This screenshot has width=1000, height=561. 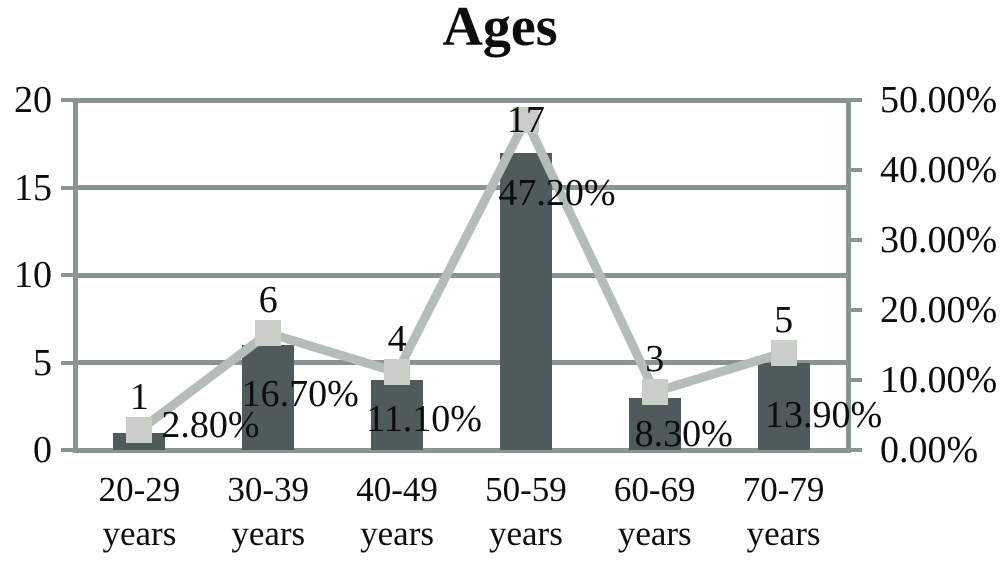 What do you see at coordinates (500, 29) in the screenshot?
I see `chart-title: Ages` at bounding box center [500, 29].